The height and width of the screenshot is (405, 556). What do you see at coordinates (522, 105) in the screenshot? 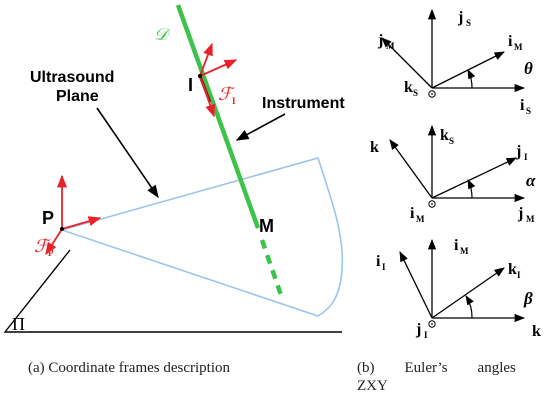
I see `euler1-right-label: i` at bounding box center [522, 105].